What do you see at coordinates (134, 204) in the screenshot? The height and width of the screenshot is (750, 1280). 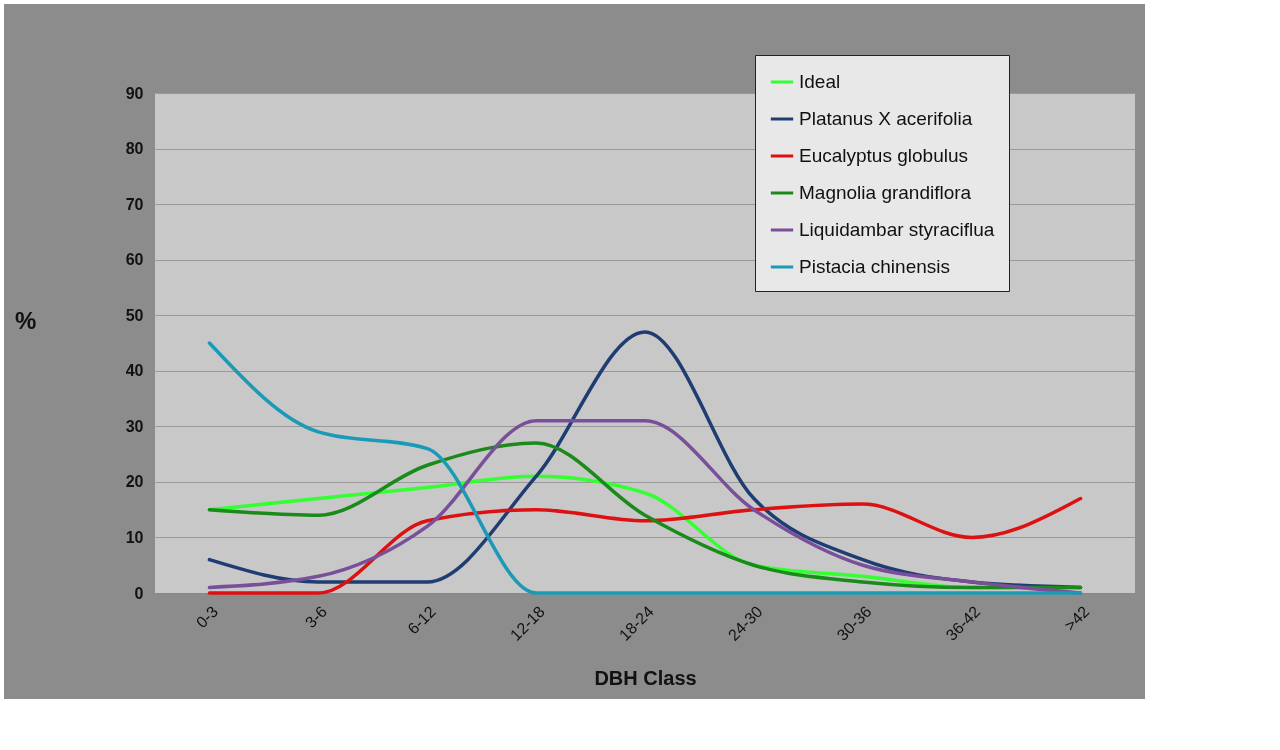 I see `y-tick-label: 70` at bounding box center [134, 204].